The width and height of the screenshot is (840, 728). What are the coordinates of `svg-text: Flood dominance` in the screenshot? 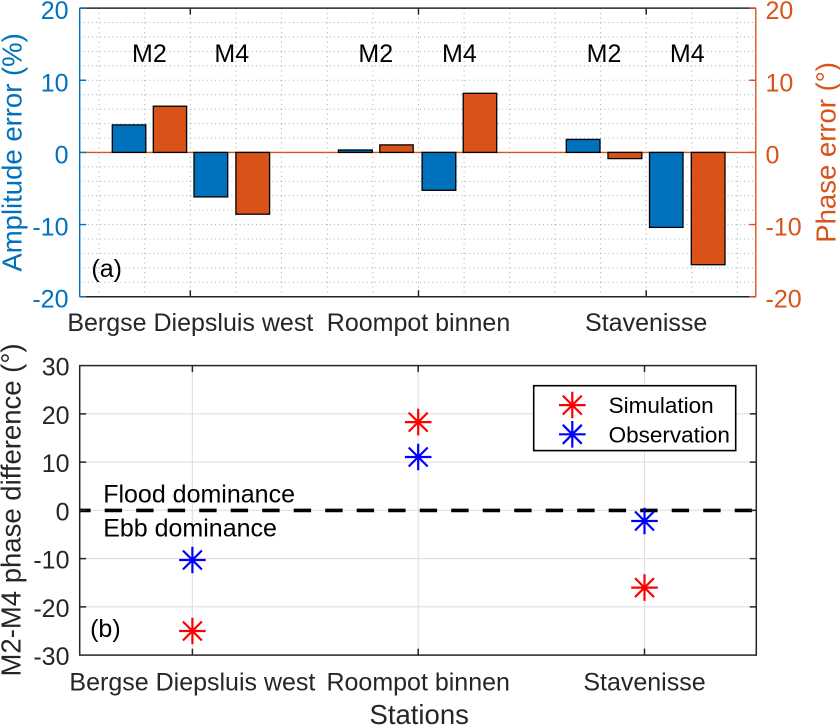 It's located at (199, 494).